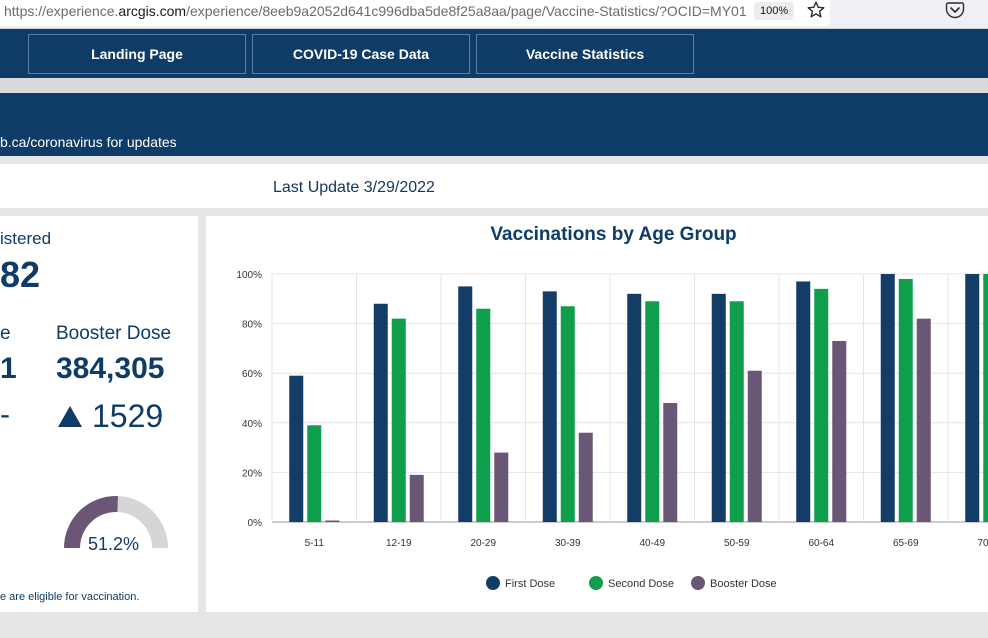  What do you see at coordinates (128, 416) in the screenshot?
I see `booster-change-value: 1529` at bounding box center [128, 416].